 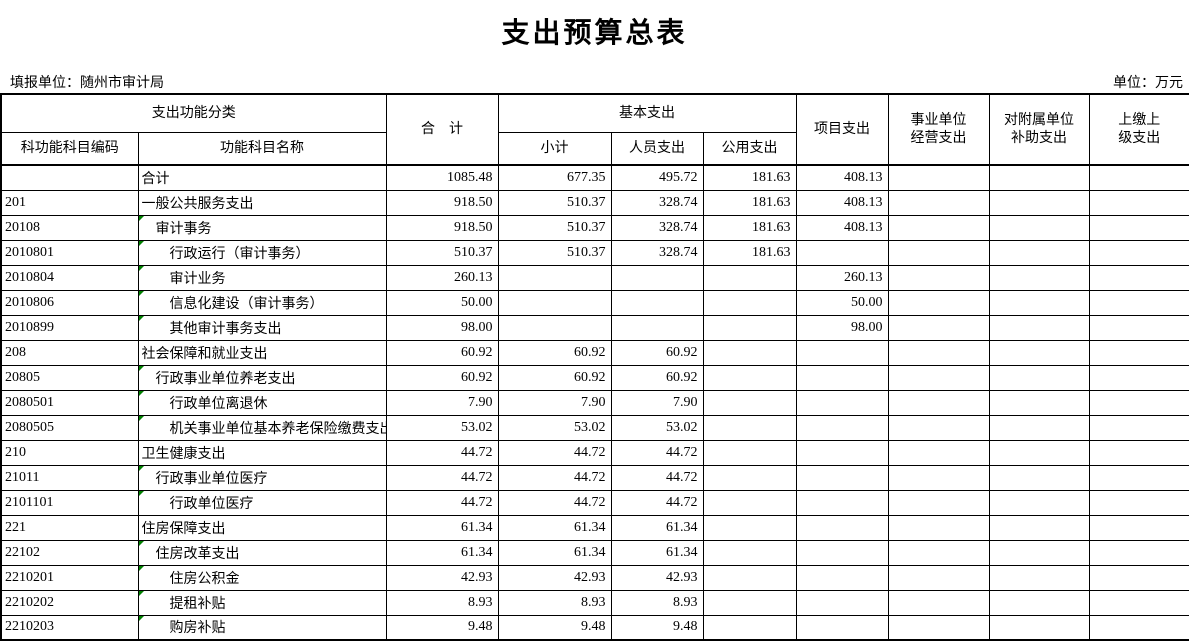 What do you see at coordinates (442, 527) in the screenshot?
I see `total-cell: 61.34` at bounding box center [442, 527].